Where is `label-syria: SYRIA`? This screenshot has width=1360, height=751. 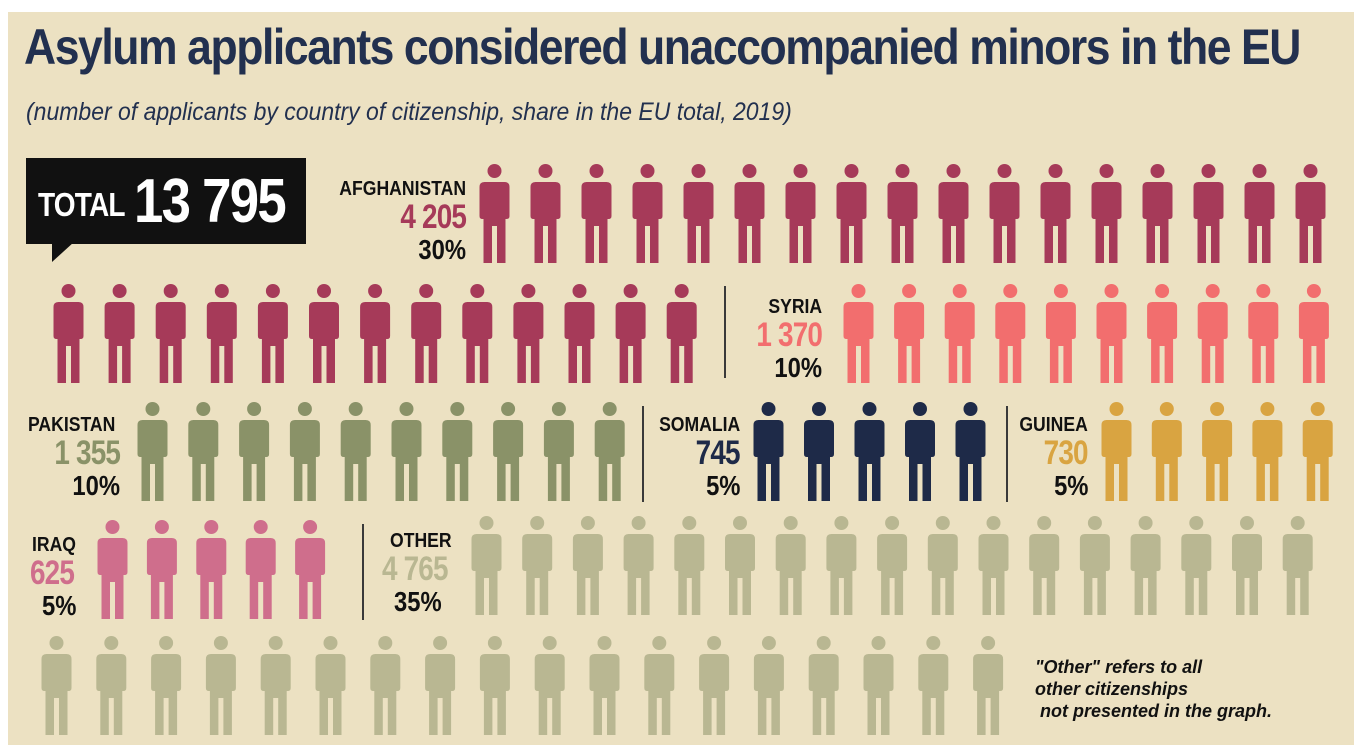
label-syria: SYRIA is located at coordinates (795, 307).